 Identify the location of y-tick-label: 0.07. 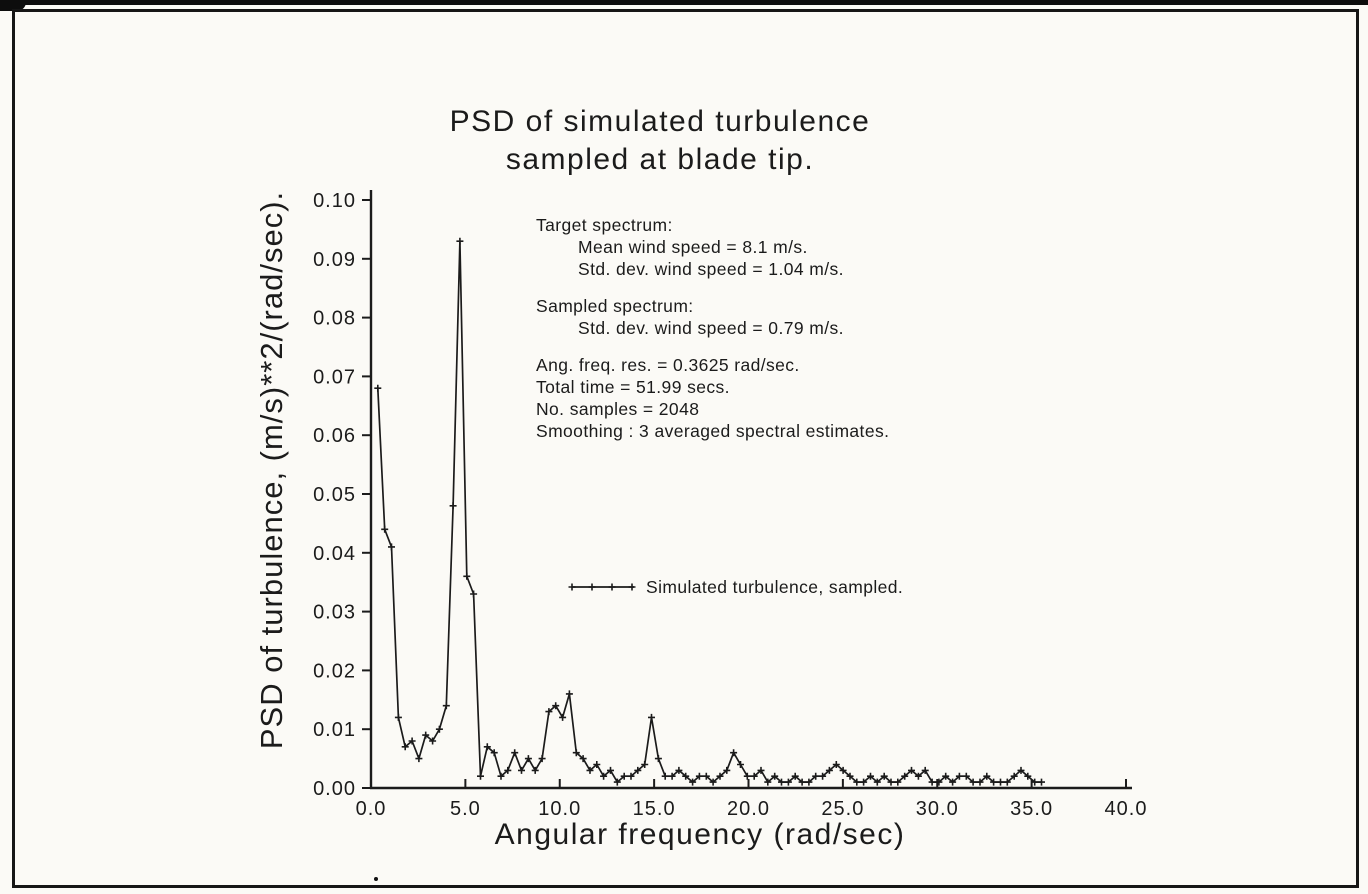
(334, 377).